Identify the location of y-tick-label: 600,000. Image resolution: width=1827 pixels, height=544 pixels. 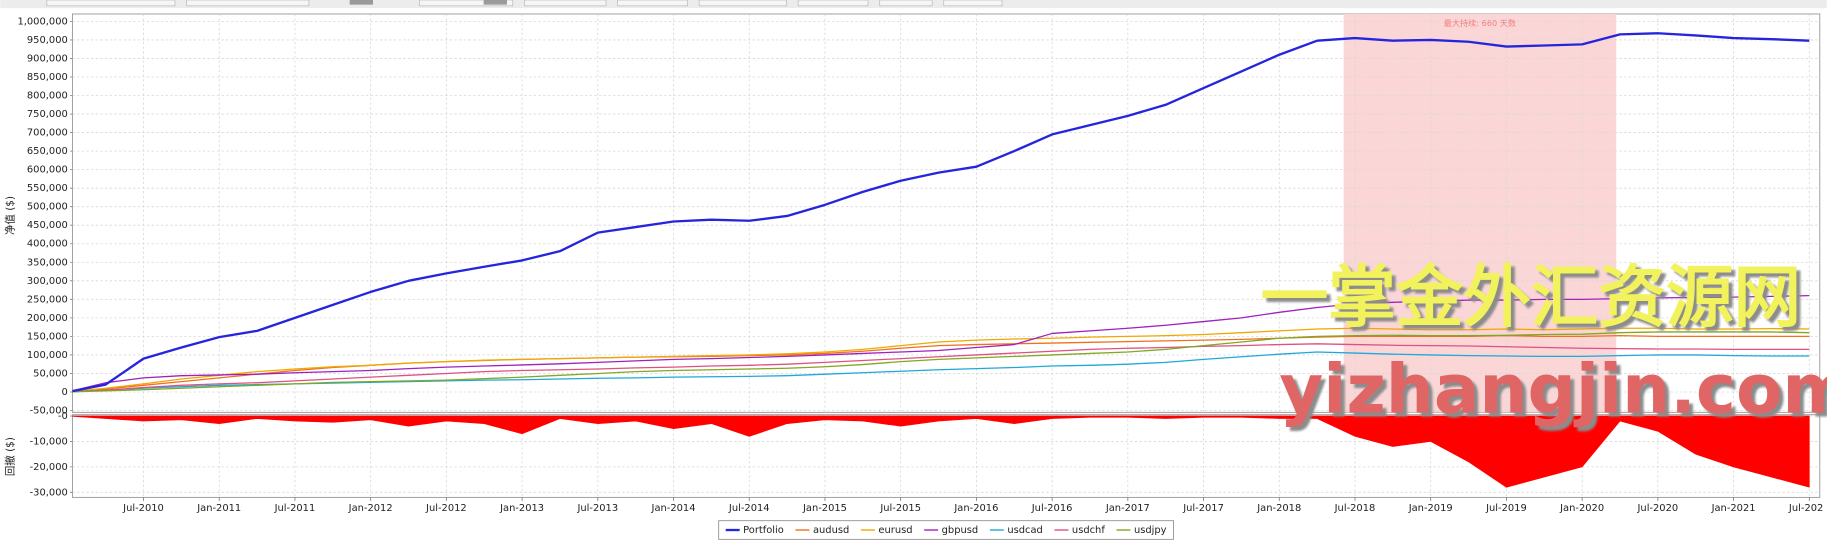
(47, 170).